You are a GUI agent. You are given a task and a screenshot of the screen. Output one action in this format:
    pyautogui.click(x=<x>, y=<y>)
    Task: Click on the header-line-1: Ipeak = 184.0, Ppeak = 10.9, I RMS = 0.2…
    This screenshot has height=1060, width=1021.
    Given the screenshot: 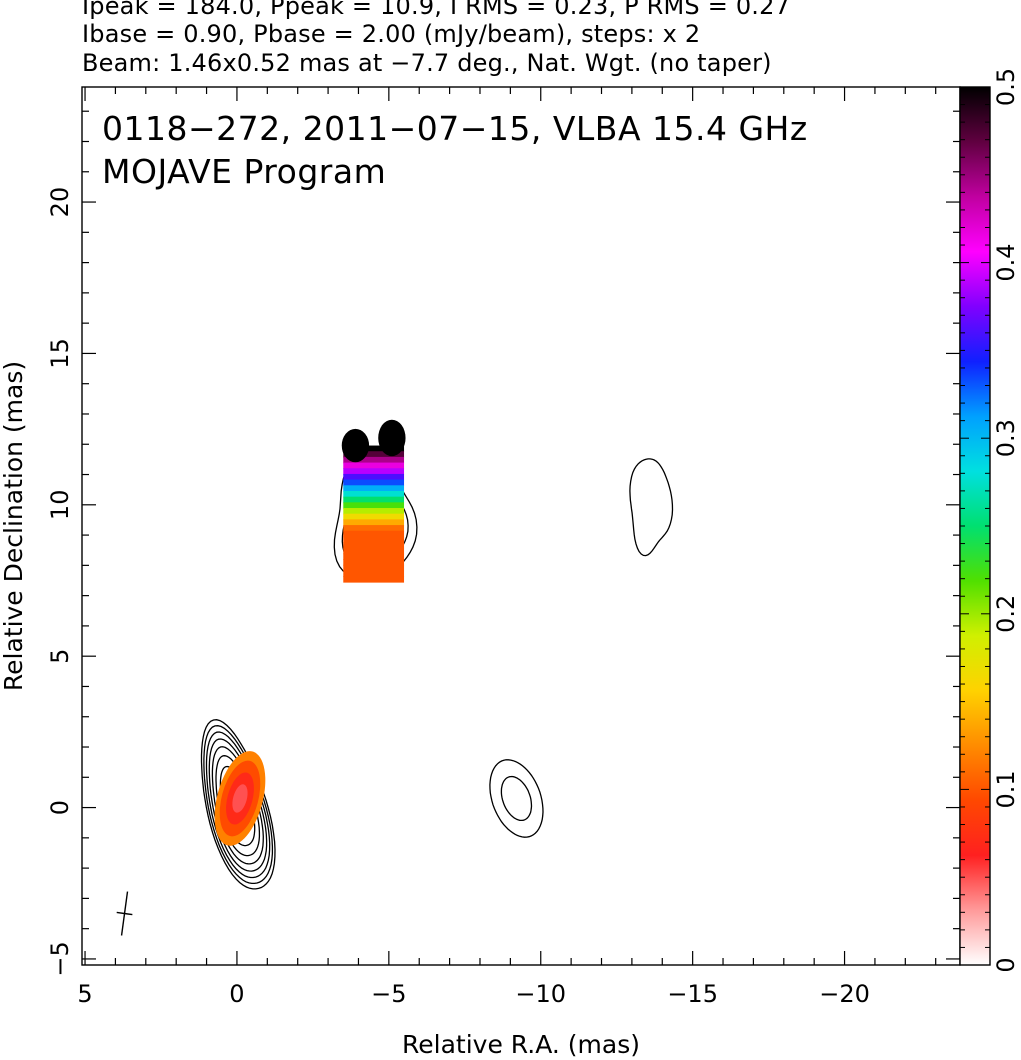 What is the action you would take?
    pyautogui.click(x=436, y=10)
    